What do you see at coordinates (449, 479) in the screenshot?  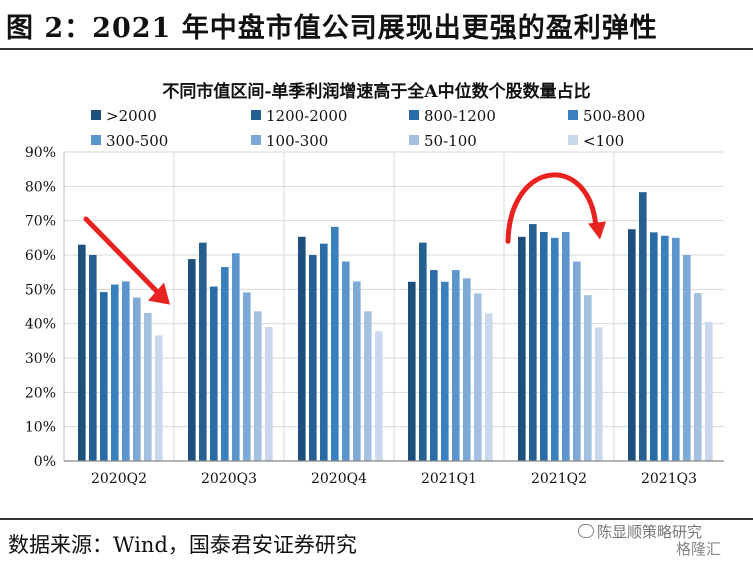 I see `x-tick-label: 2021Q1` at bounding box center [449, 479].